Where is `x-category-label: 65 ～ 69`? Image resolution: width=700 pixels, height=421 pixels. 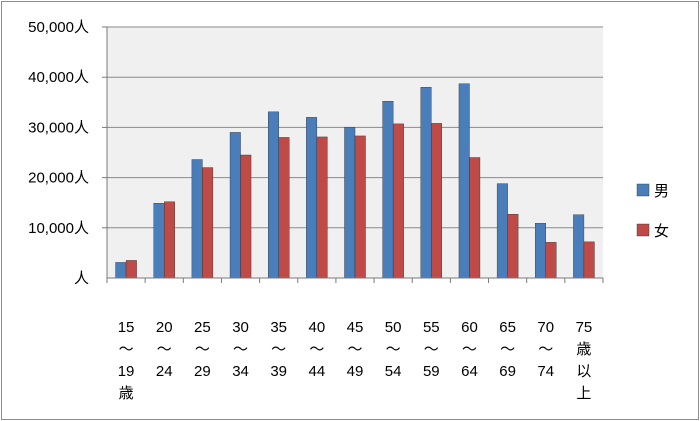 x-category-label: 65 ～ 69 is located at coordinates (507, 349).